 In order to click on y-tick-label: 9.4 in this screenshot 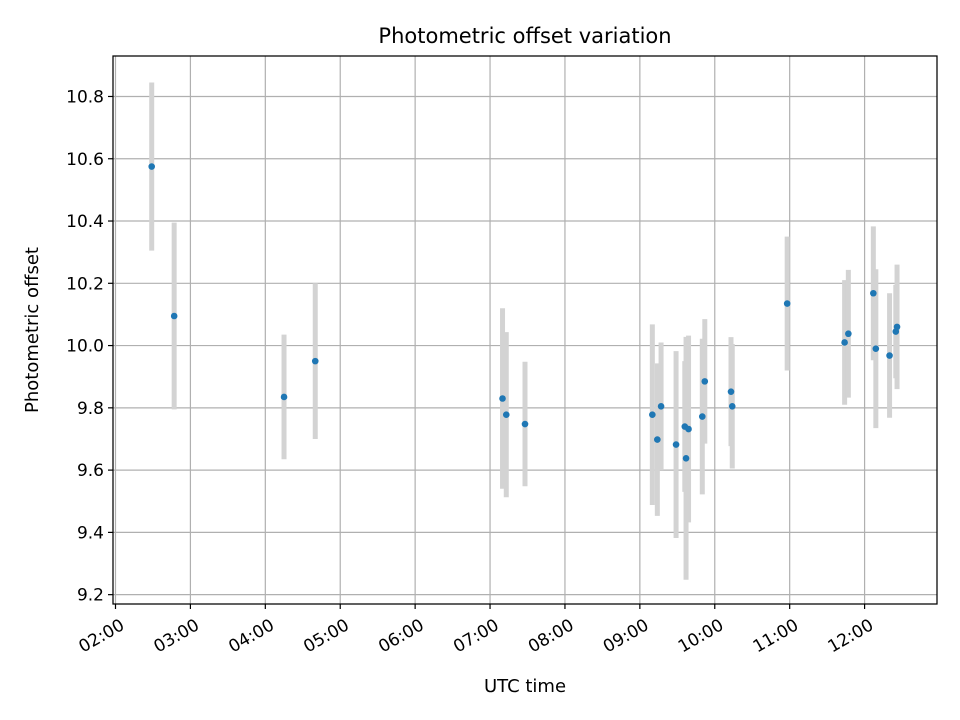, I will do `click(90, 533)`.